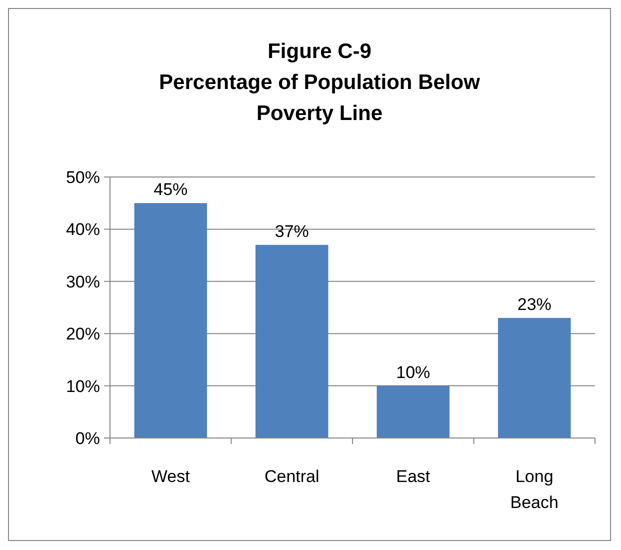 Image resolution: width=621 pixels, height=550 pixels. Describe the element at coordinates (413, 372) in the screenshot. I see `data-label: 10%` at that location.